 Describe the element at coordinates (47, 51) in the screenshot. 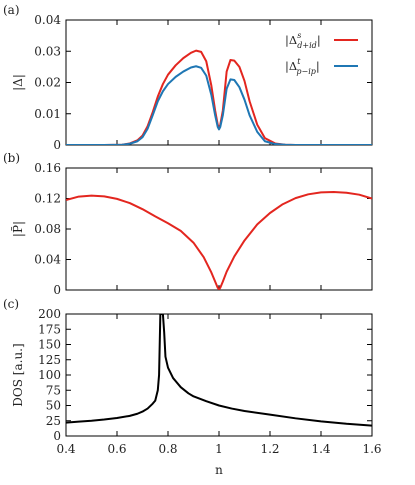

I see `y-tick-label: 0.03` at that location.